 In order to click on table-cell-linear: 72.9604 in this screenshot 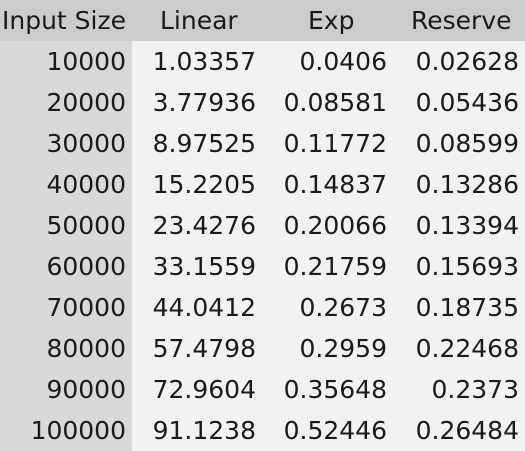, I will do `click(197, 389)`.